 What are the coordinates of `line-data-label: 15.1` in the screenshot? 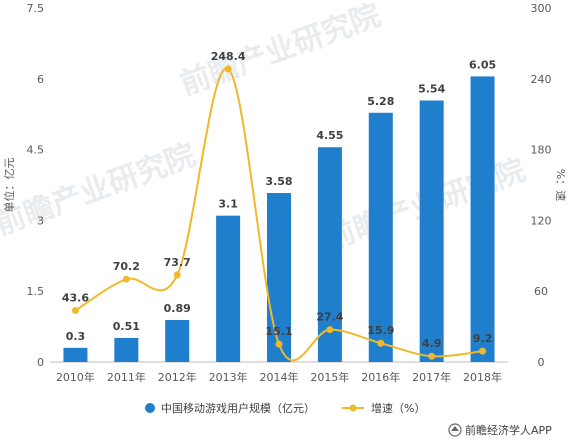 It's located at (278, 331).